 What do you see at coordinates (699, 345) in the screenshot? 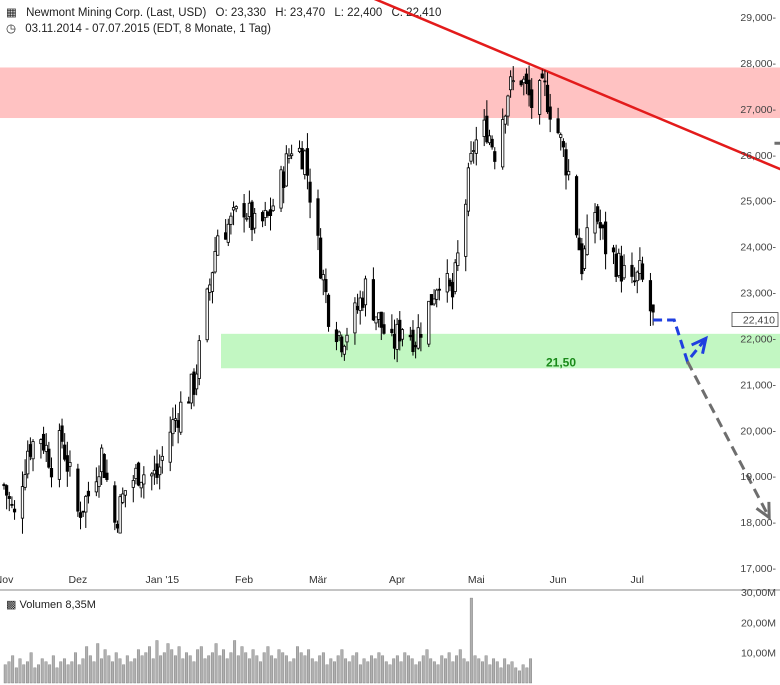
I see `bullish-arrowhead` at bounding box center [699, 345].